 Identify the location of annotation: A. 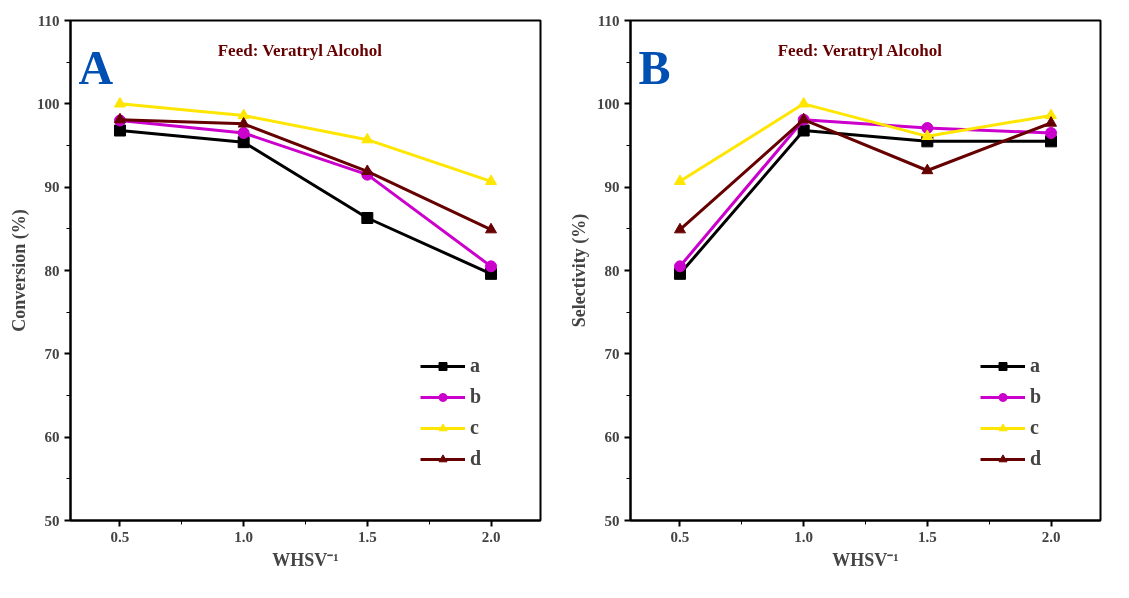
(96, 67).